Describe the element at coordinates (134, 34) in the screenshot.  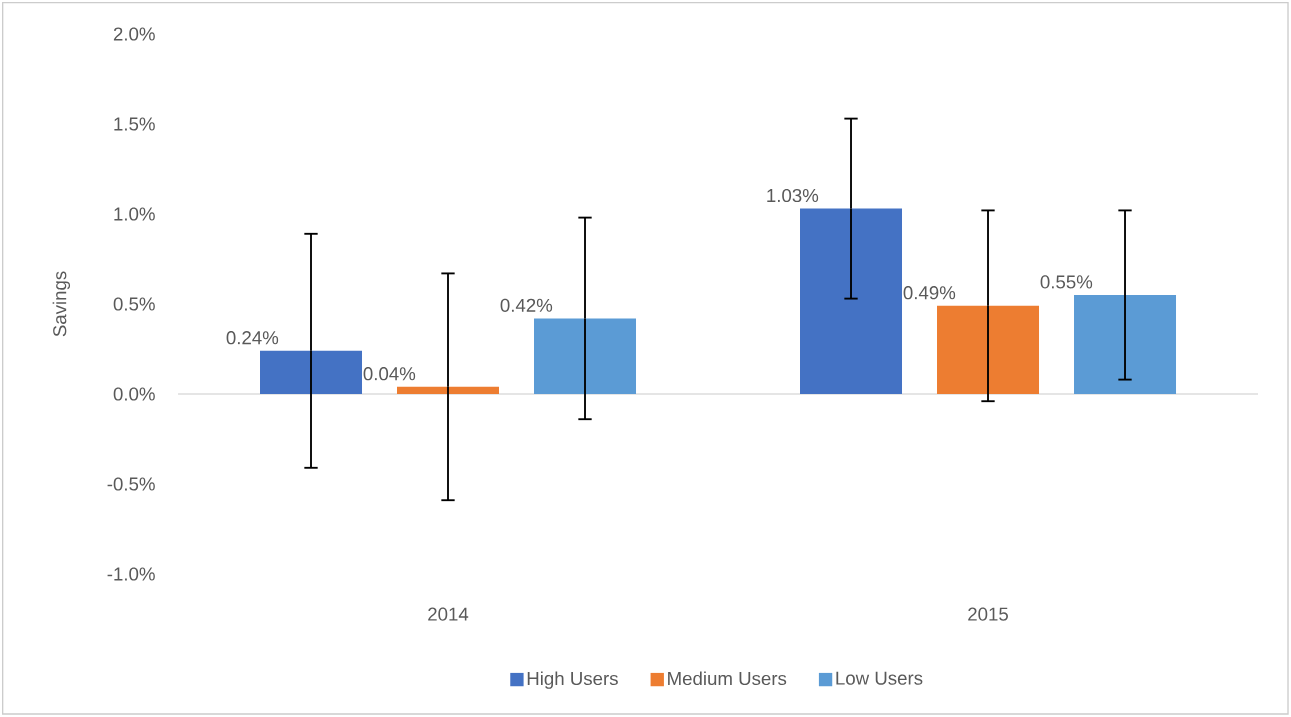
I see `y-tick-label: 2.0%` at that location.